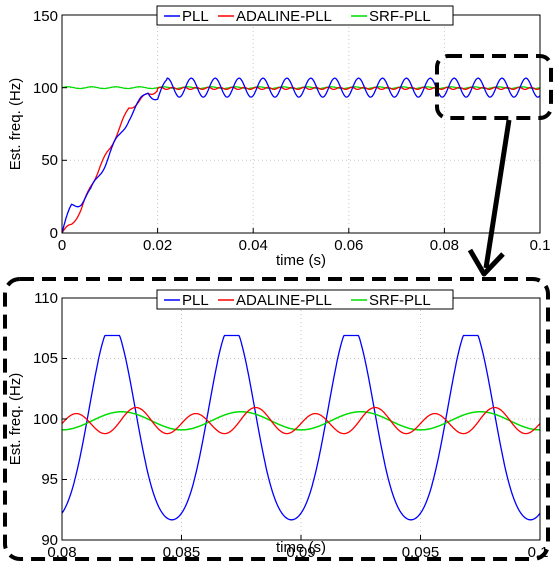 The image size is (553, 565). What do you see at coordinates (15, 419) in the screenshot?
I see `bottom-ylabel: Est. freq. (Hz)` at bounding box center [15, 419].